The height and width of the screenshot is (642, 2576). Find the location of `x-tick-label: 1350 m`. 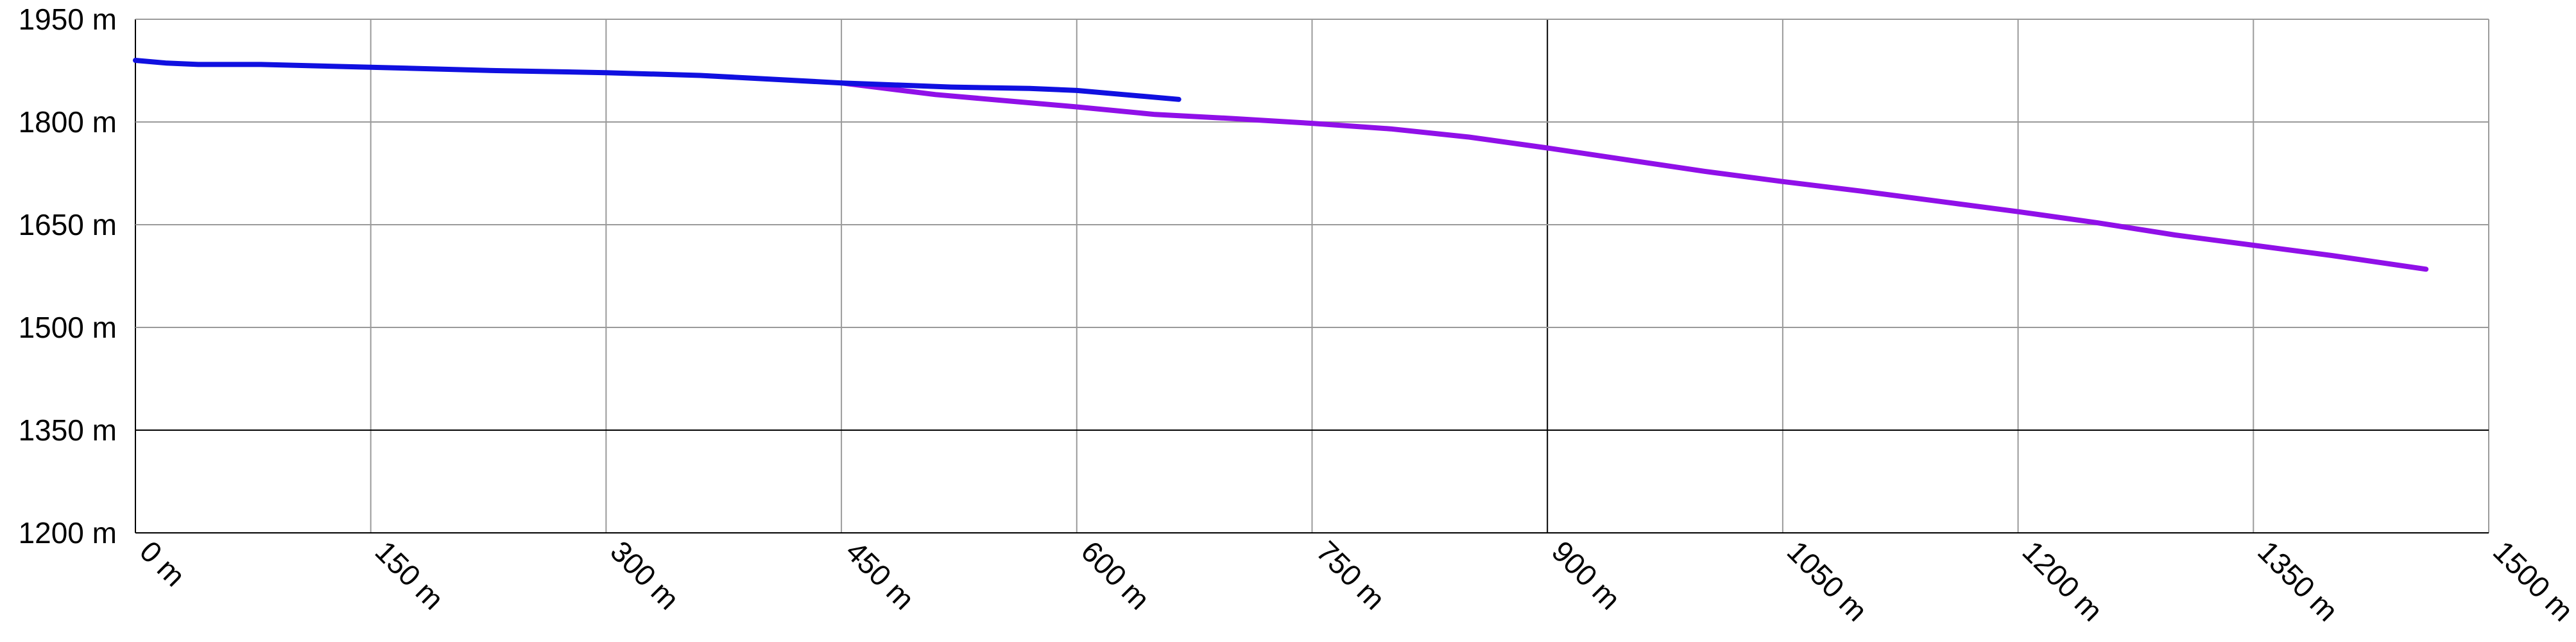

x-tick-label: 1350 m is located at coordinates (2297, 580).